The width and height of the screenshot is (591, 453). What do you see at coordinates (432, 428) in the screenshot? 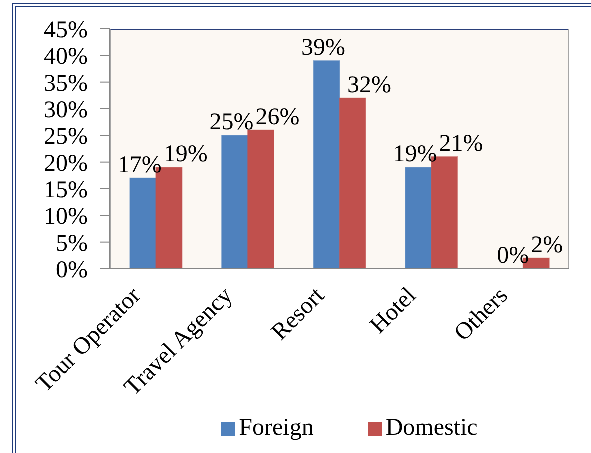
I see `legend-label: Domestic` at bounding box center [432, 428].